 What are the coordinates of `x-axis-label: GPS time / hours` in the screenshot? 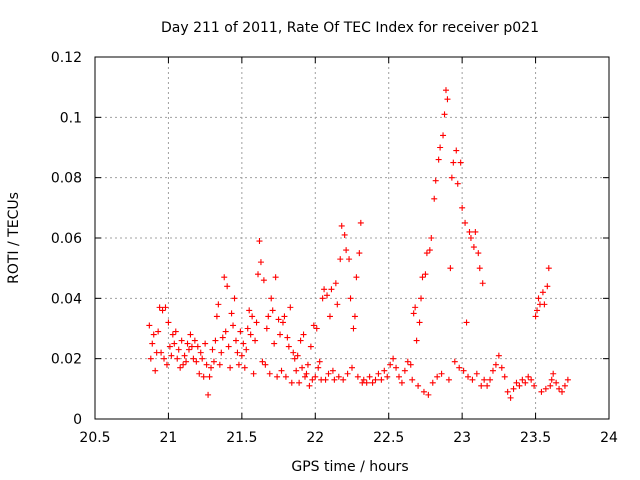 It's located at (349, 467).